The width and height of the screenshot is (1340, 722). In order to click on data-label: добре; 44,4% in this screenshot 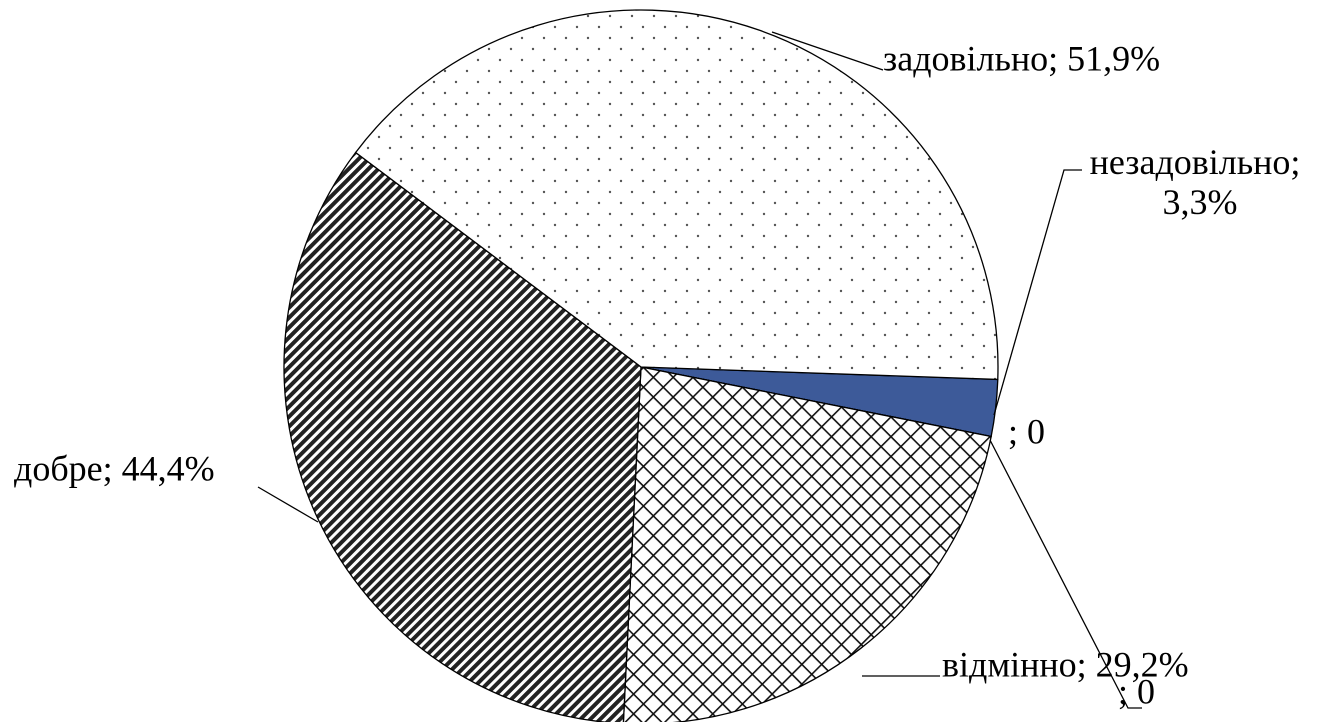, I will do `click(114, 468)`.